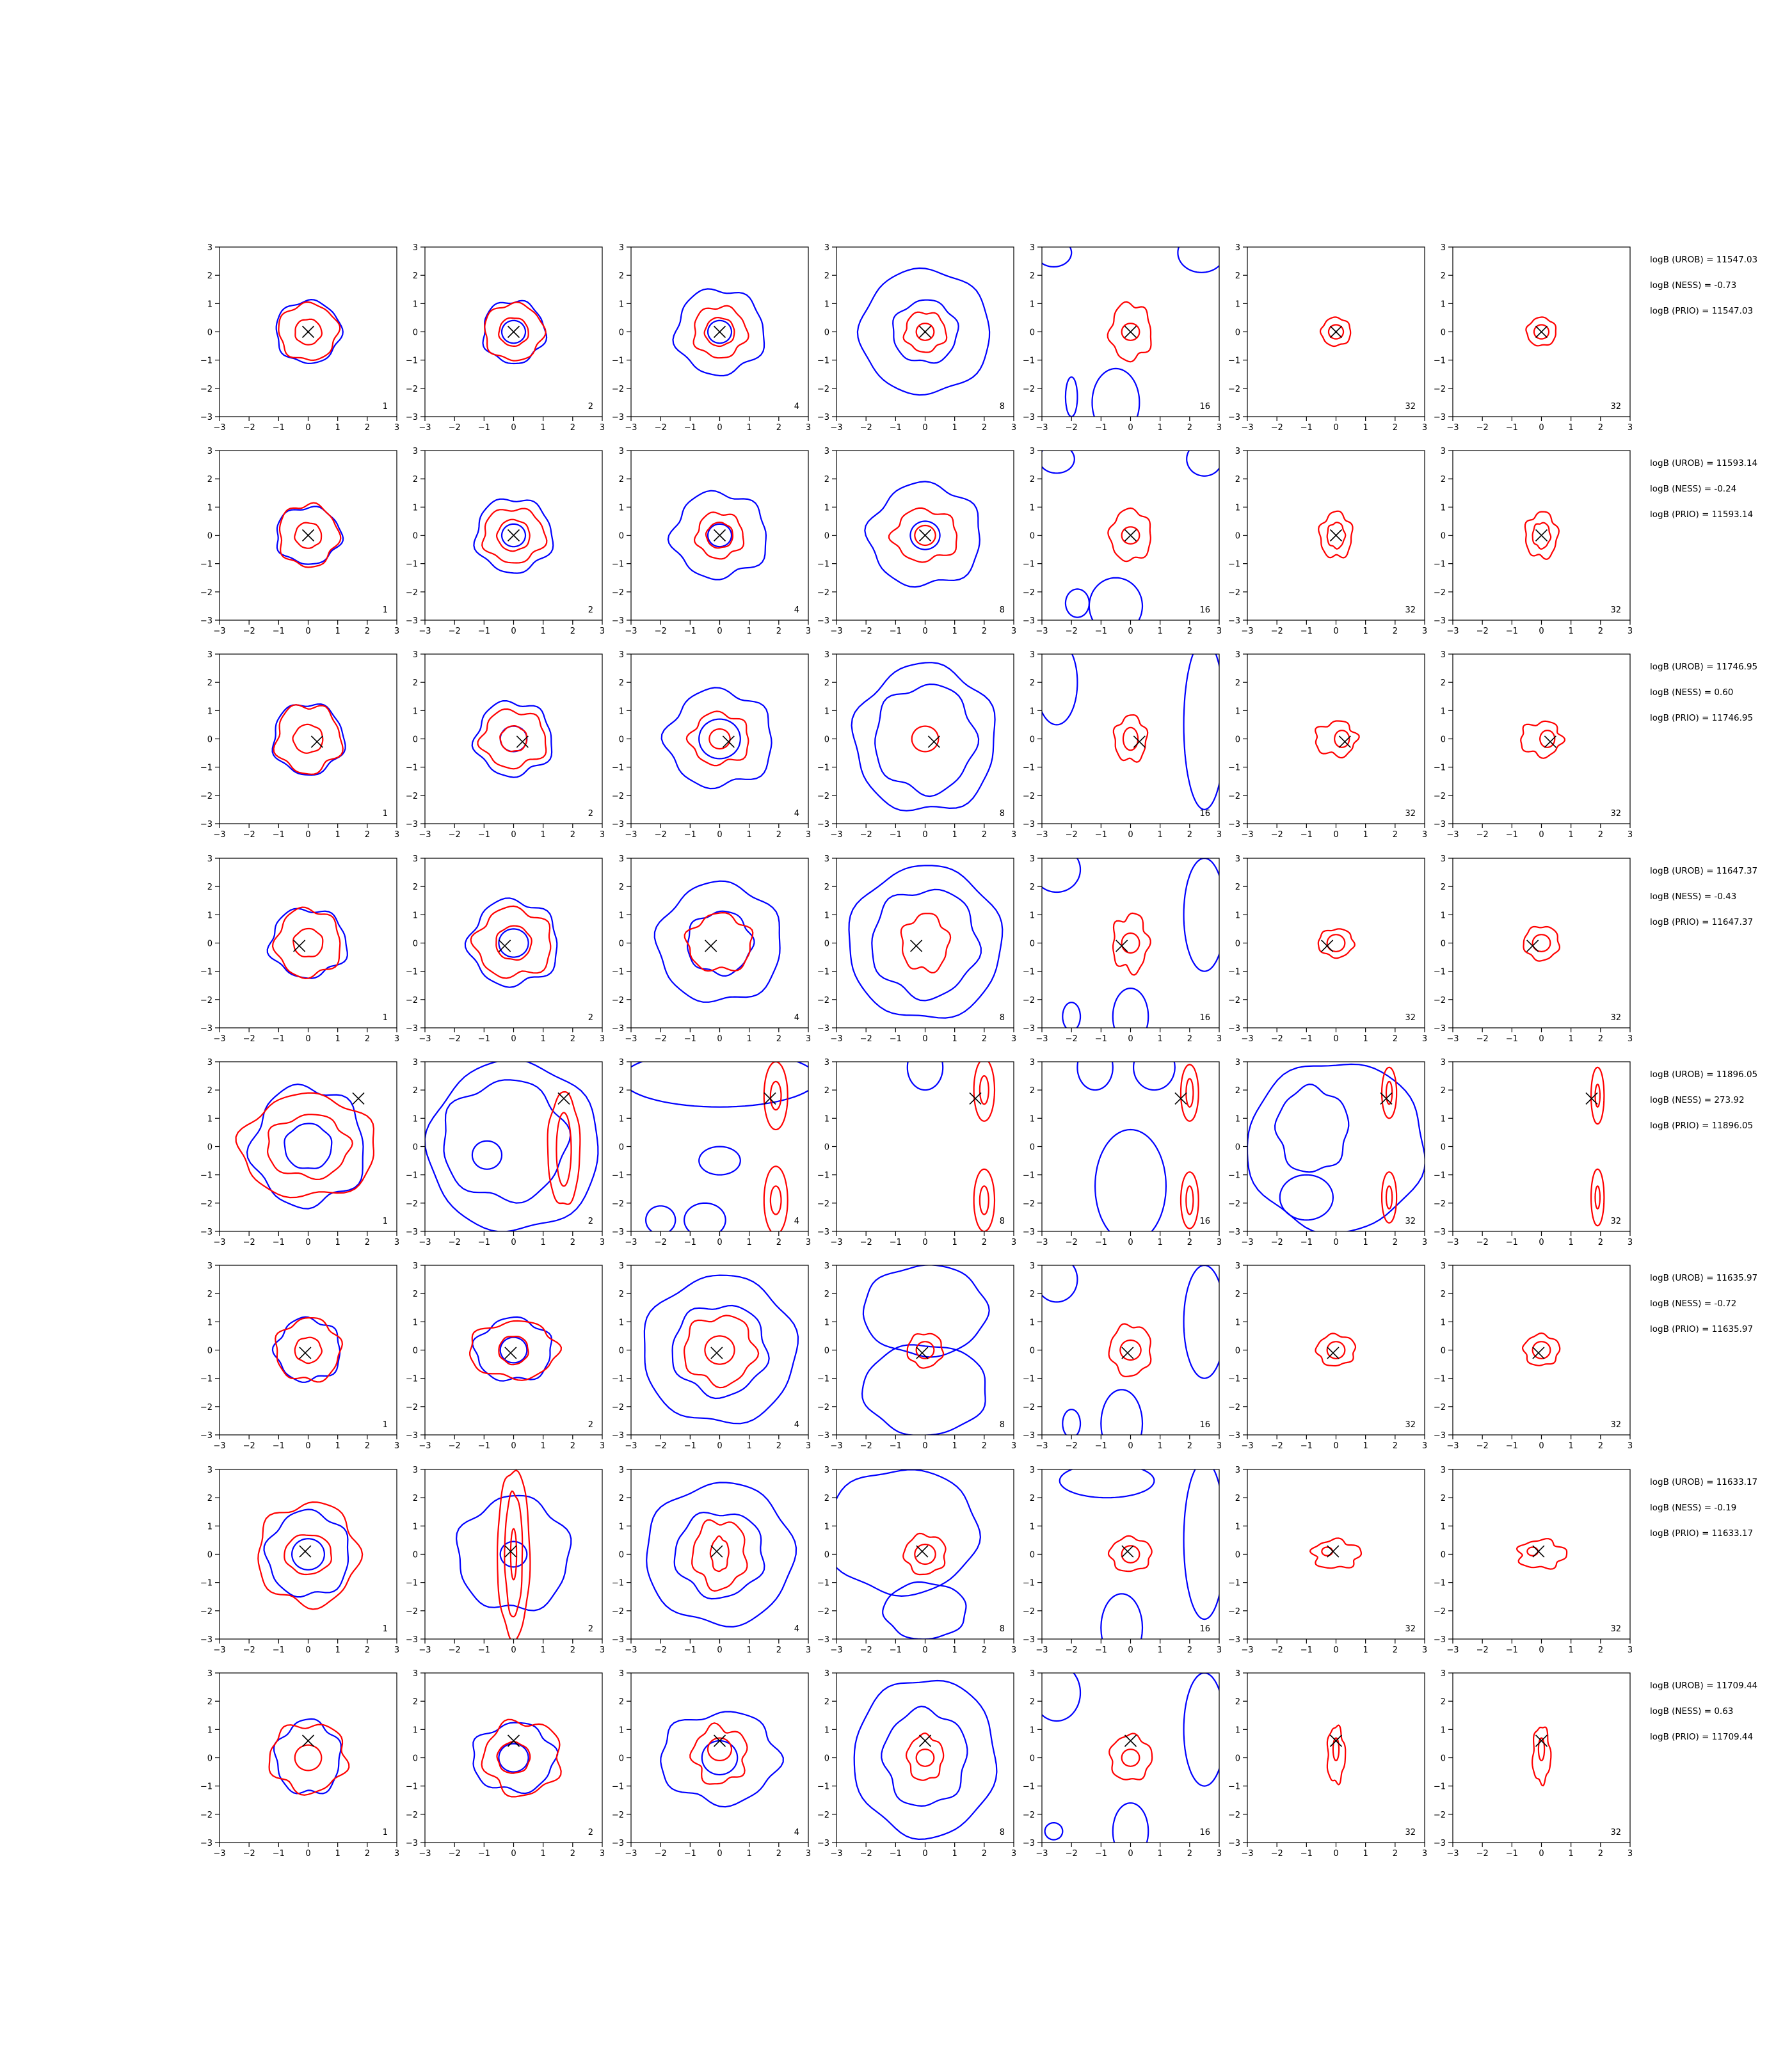  Describe the element at coordinates (505, 1356) in the screenshot. I see `panel-r6-c2: −3−3 −2 −2 −1 −1 0 0 1 1 2 2 3 3 2` at that location.